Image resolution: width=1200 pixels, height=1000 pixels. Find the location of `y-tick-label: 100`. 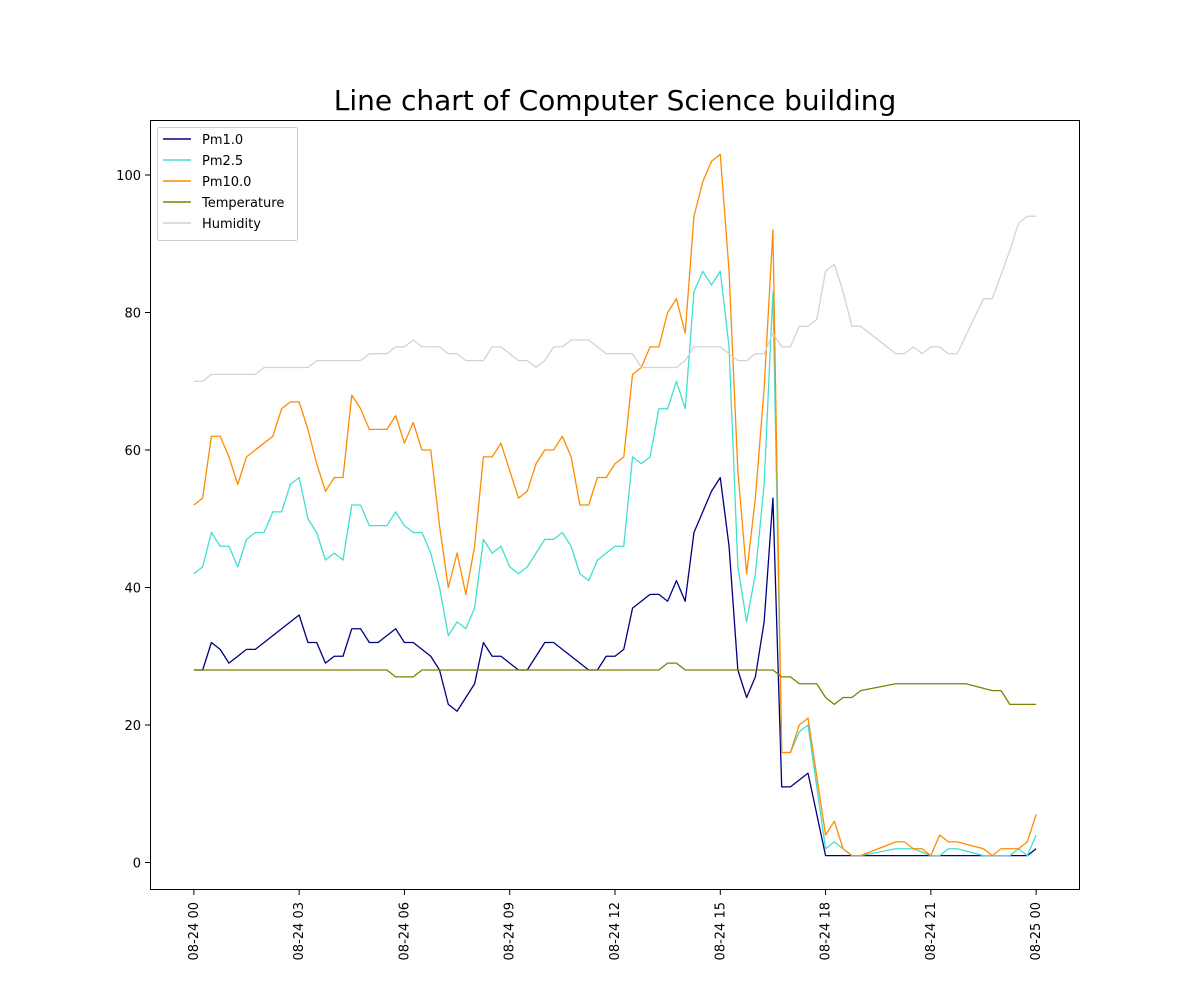

y-tick-label: 100 is located at coordinates (128, 176).